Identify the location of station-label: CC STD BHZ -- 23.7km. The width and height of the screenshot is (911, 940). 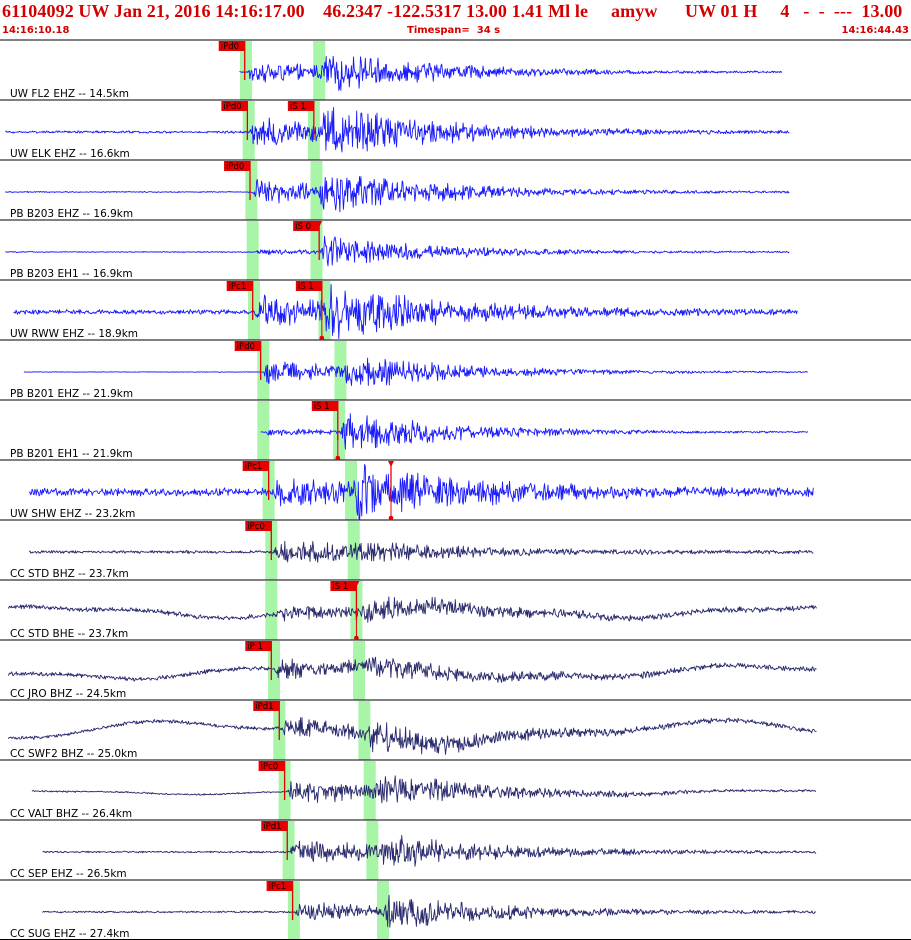
(69, 574).